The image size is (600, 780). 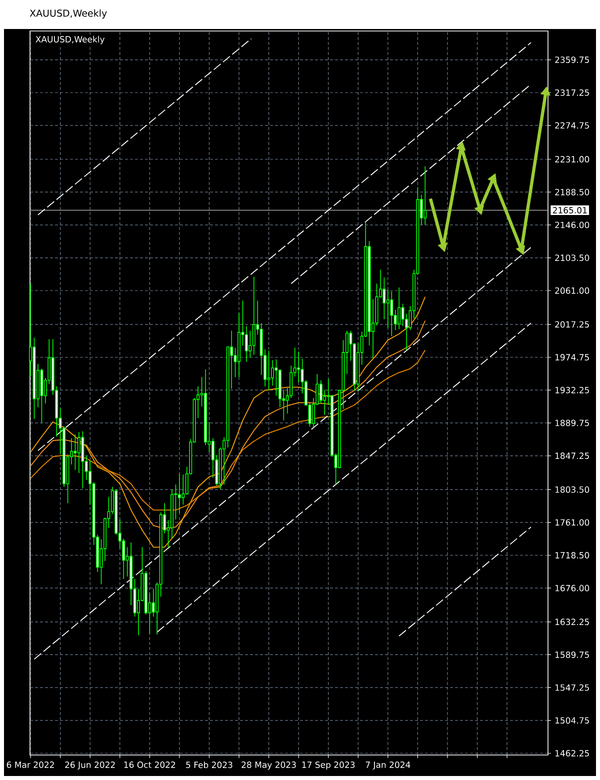 What do you see at coordinates (388, 766) in the screenshot?
I see `x-tick-label: 7 Jan 2024` at bounding box center [388, 766].